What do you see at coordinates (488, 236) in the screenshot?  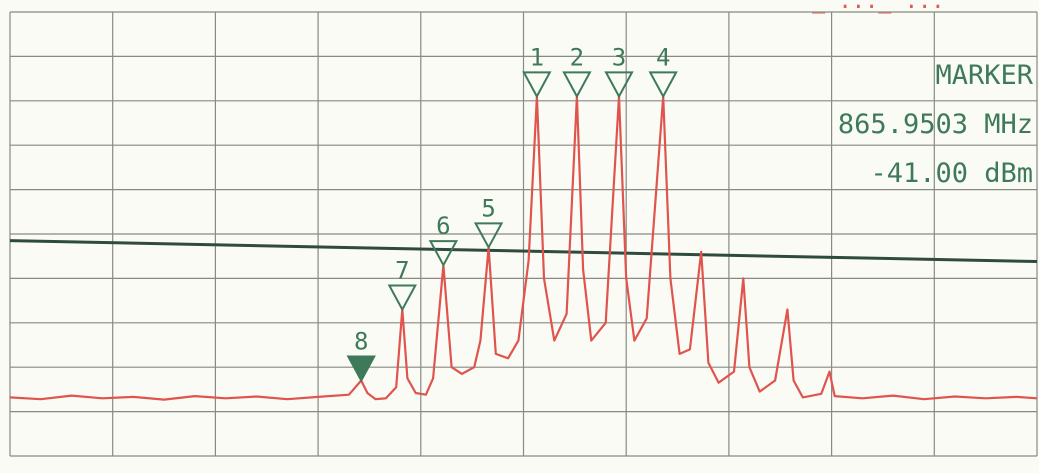 I see `marker-5-triangle` at bounding box center [488, 236].